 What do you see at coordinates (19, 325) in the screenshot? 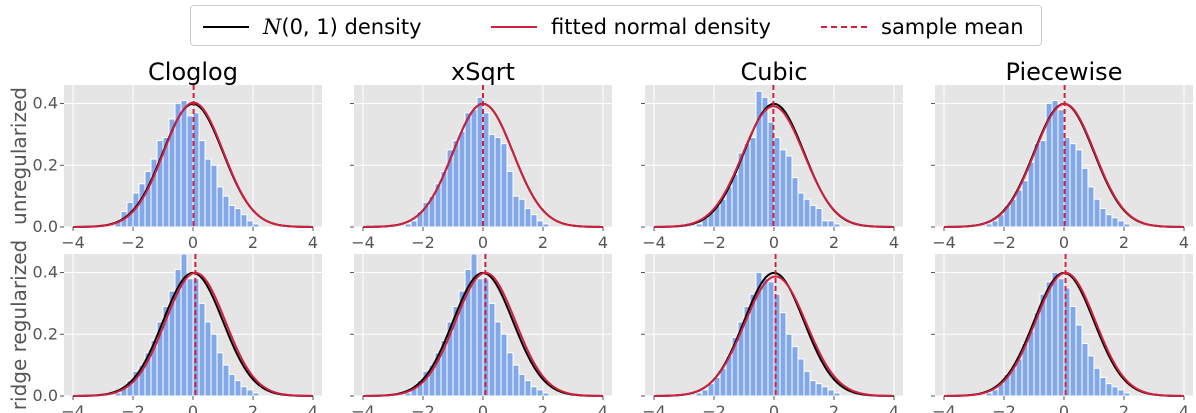
I see `row-label: ridge regularized` at bounding box center [19, 325].